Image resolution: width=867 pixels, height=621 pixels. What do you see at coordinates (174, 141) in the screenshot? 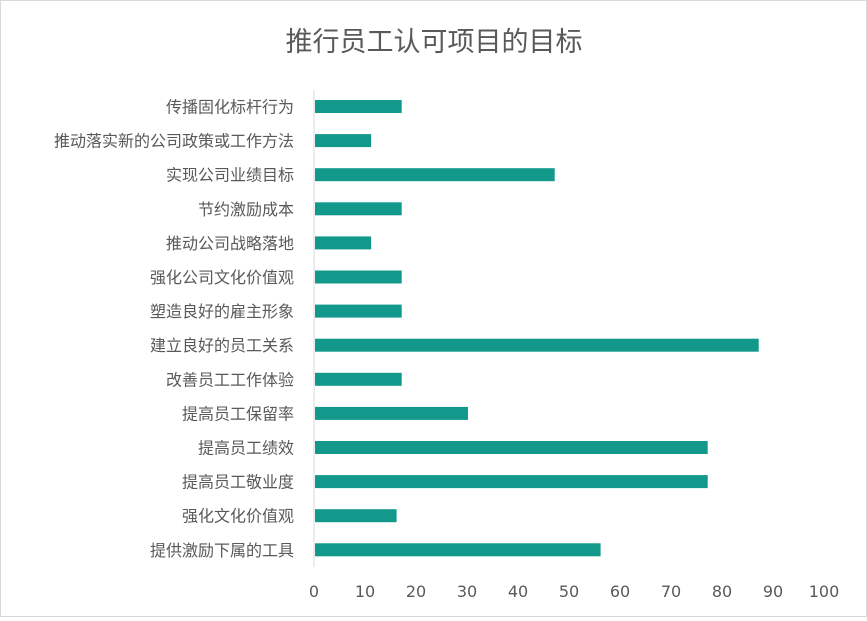
I see `category-label: 推动落实新的公司政策或工作方法` at bounding box center [174, 141].